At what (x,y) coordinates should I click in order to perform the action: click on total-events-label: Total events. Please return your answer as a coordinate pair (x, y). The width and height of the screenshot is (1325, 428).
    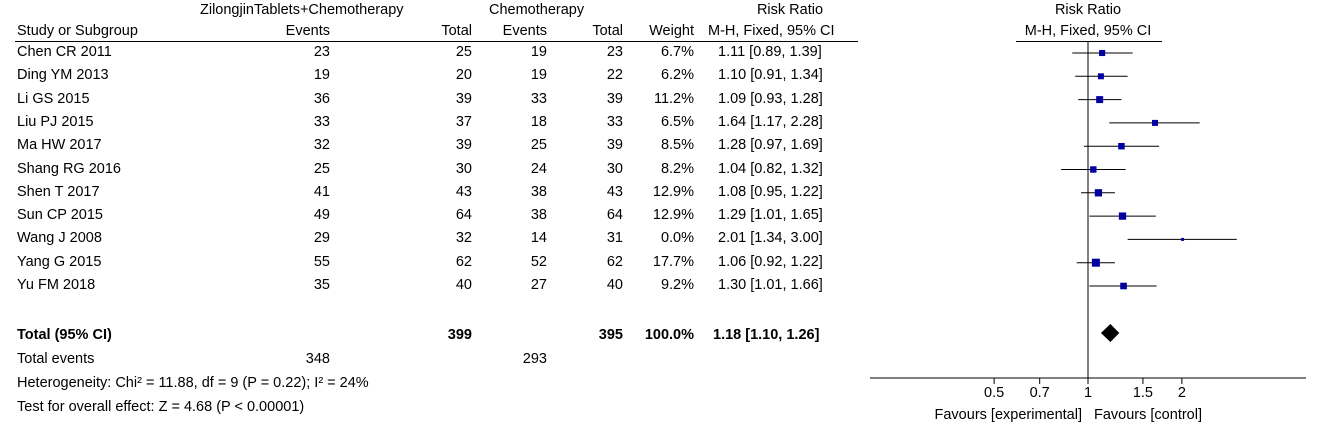
    Looking at the image, I should click on (56, 359).